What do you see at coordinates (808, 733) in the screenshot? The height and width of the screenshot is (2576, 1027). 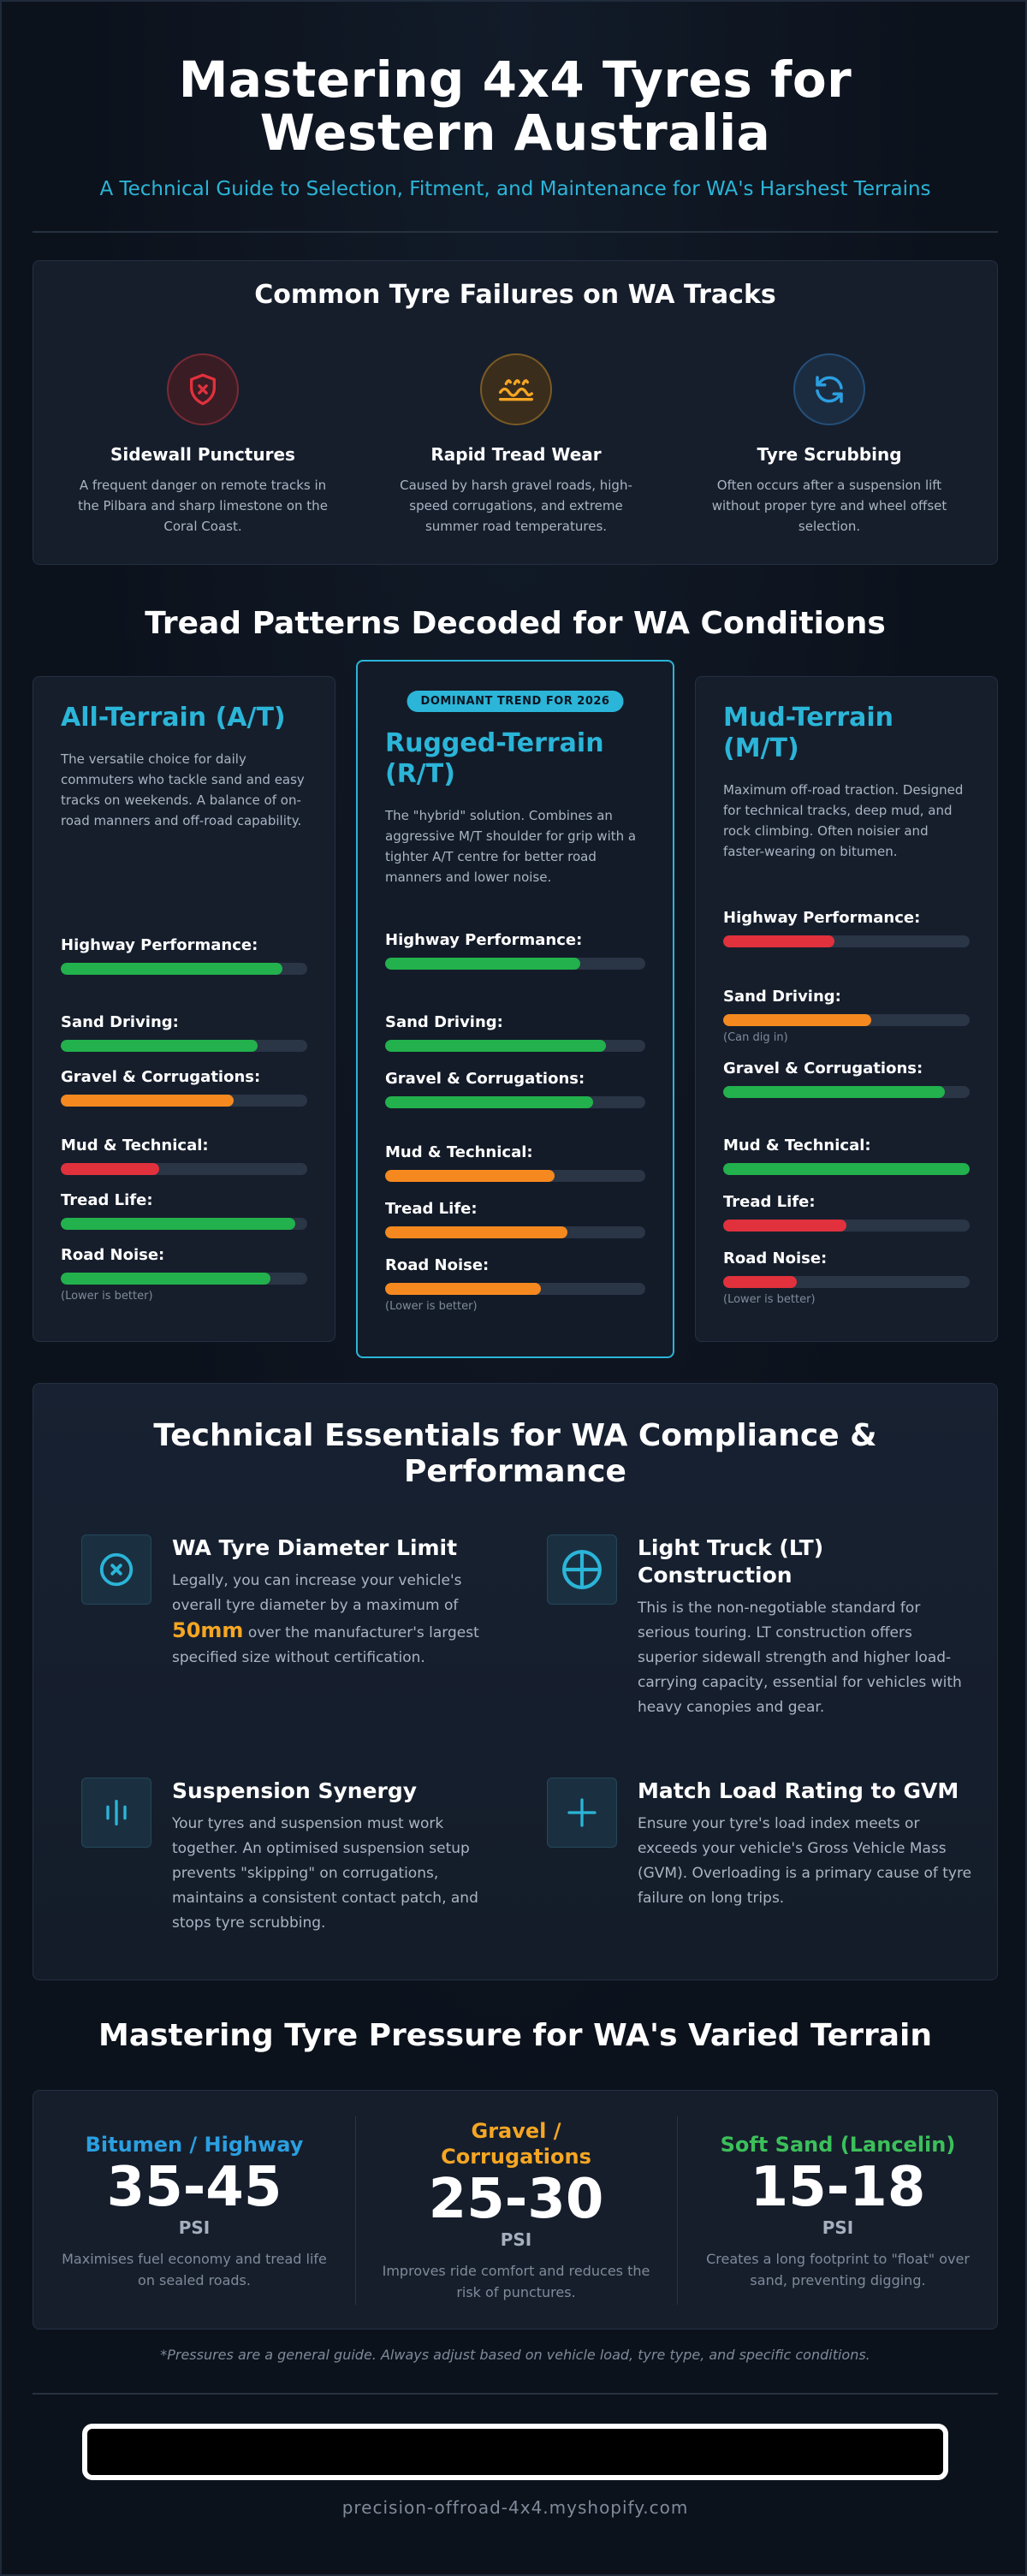 I see `tread-card-title: Mud-Terrain (M/T)` at bounding box center [808, 733].